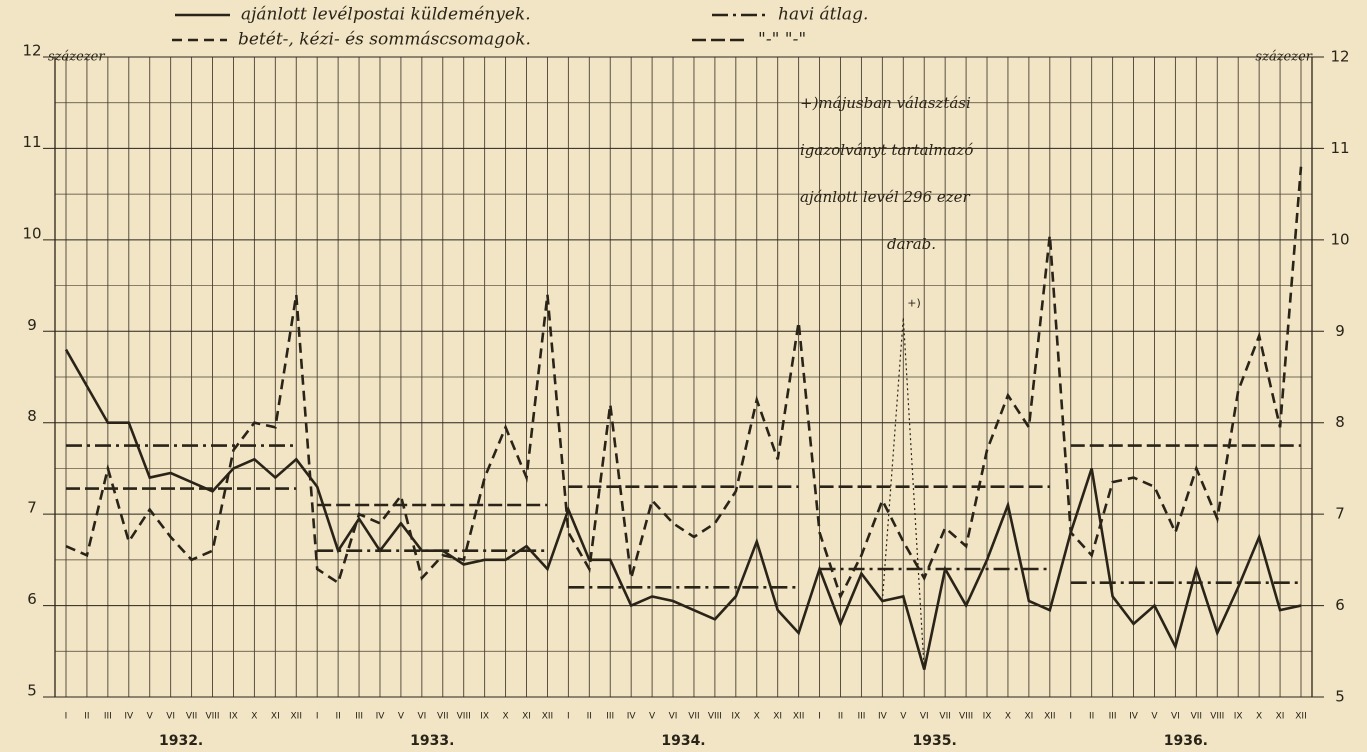 This screenshot has height=752, width=1367. I want to click on annotation: ajánlott levél 296 ezer, so click(885, 197).